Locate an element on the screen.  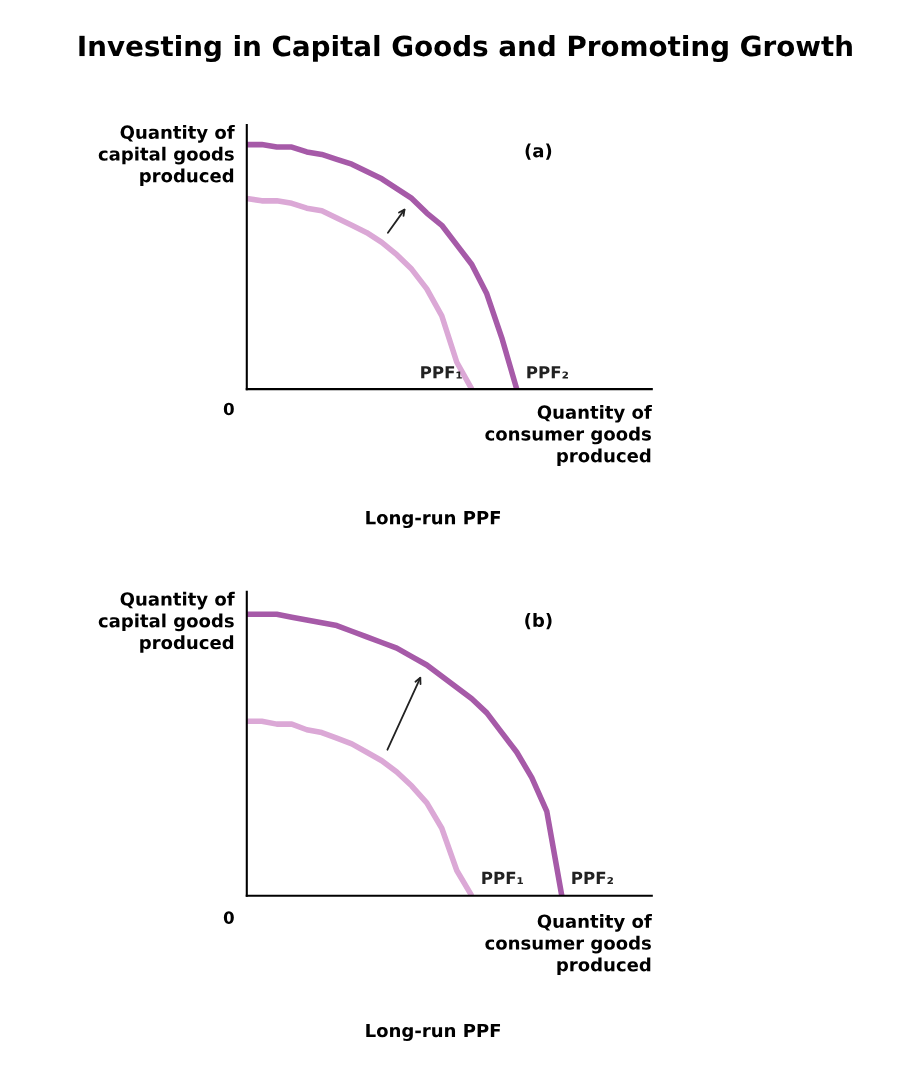
chart-subtitle: (b) is located at coordinates (538, 621).